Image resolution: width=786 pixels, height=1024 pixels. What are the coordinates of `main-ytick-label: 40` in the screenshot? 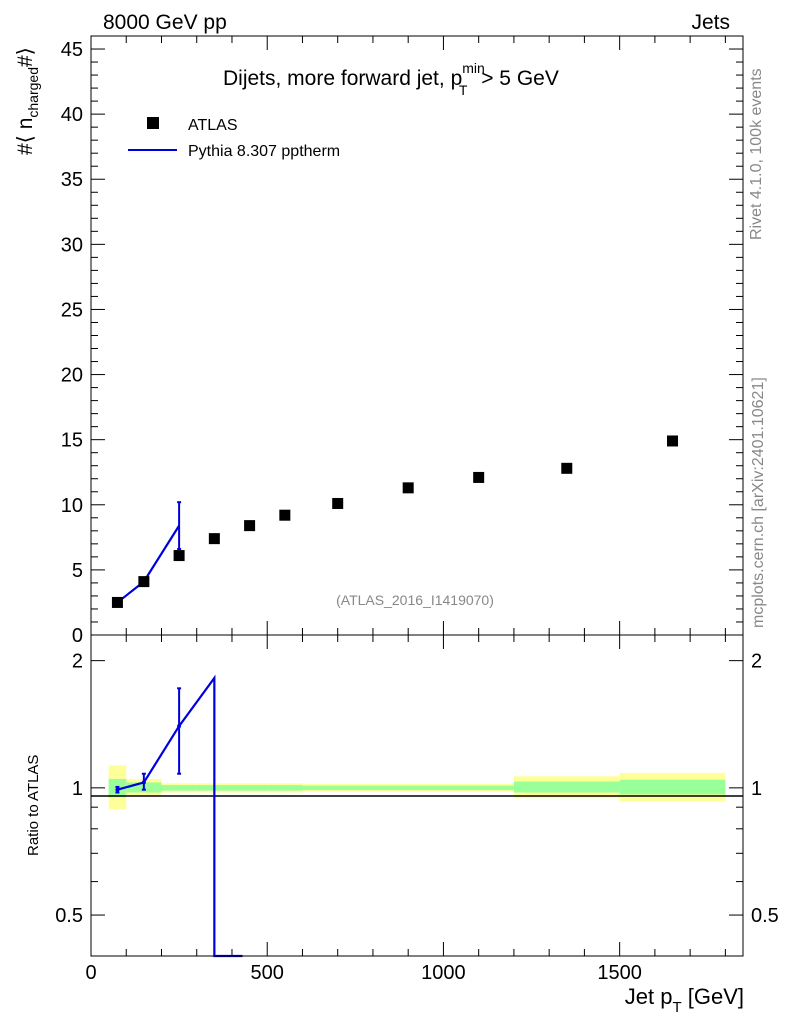 It's located at (72, 115).